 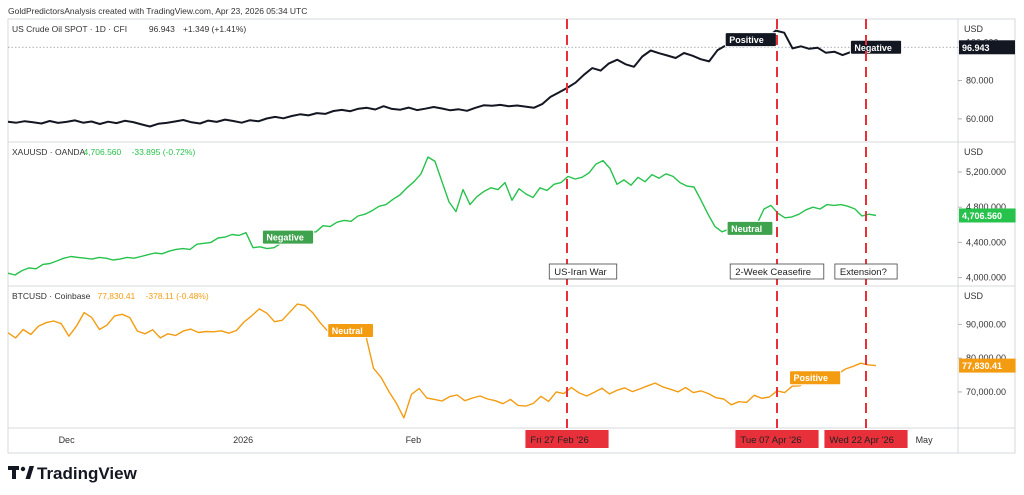 I want to click on tradingview-logo-icon, so click(x=21, y=472).